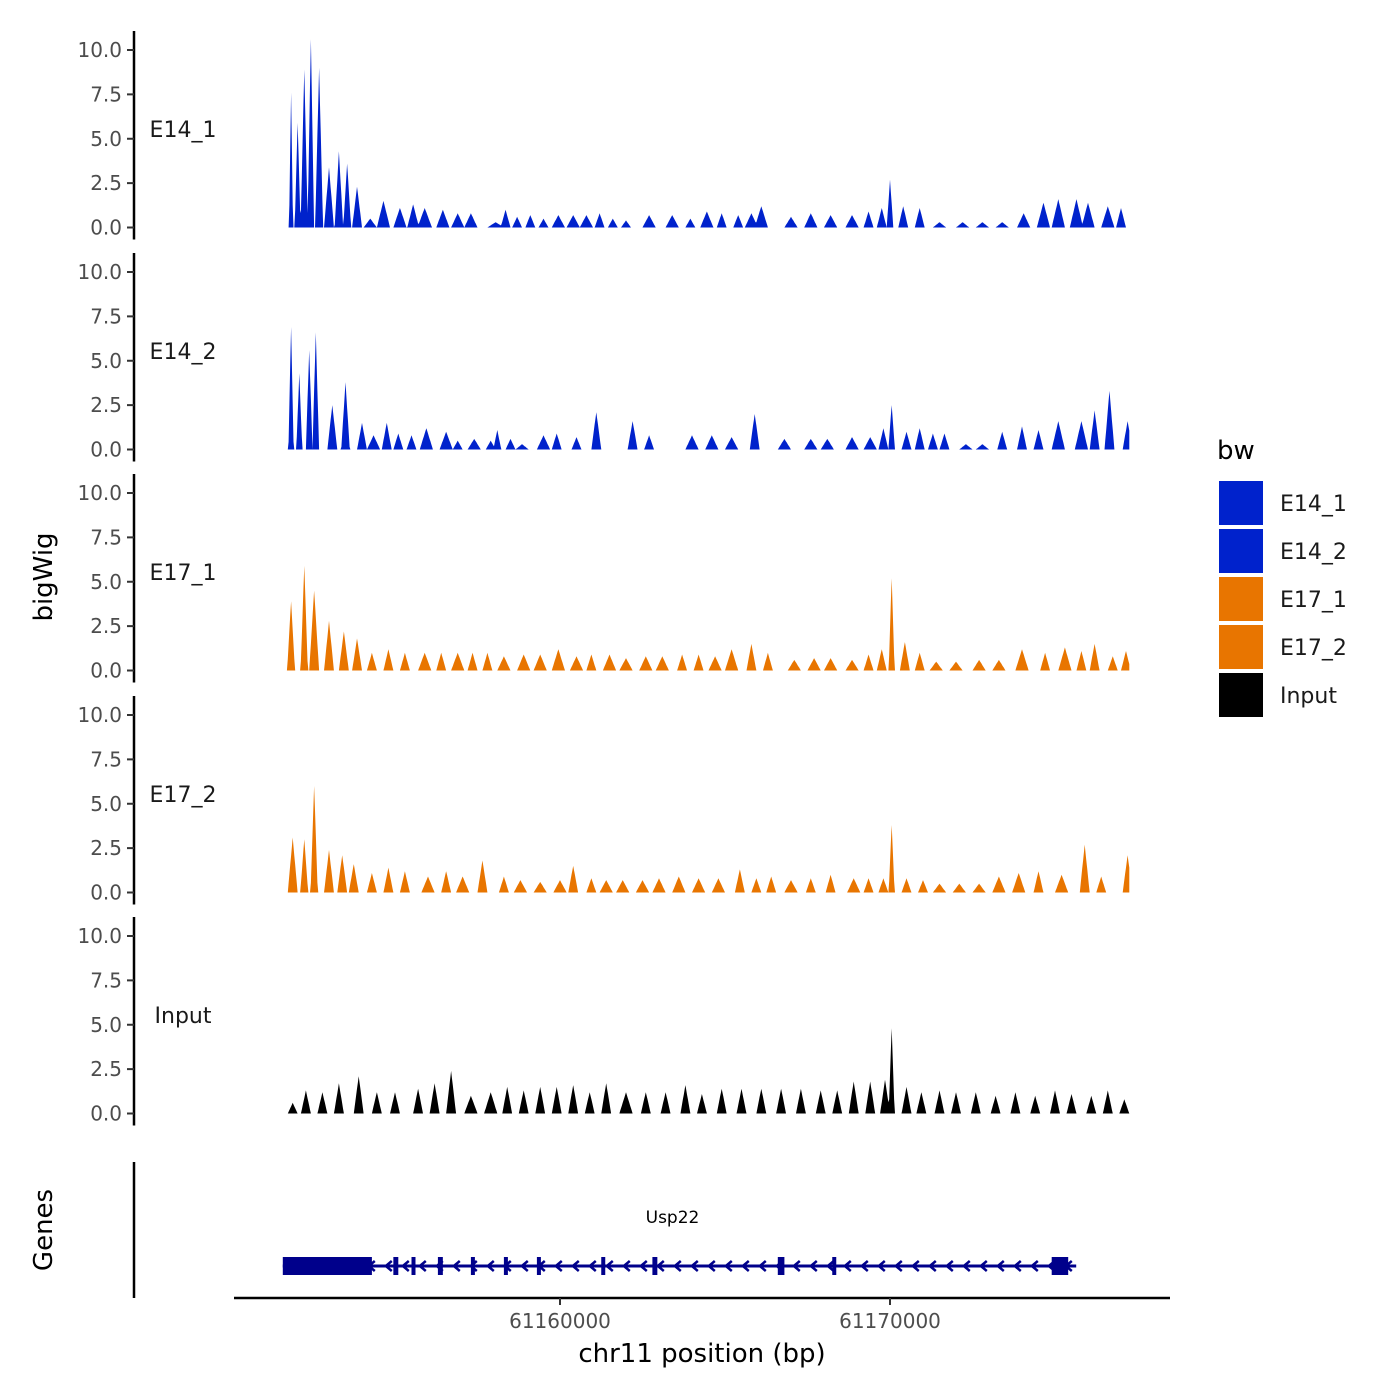 This screenshot has width=1400, height=1400. What do you see at coordinates (44, 1230) in the screenshot?
I see `genes-panel-title: Genes` at bounding box center [44, 1230].